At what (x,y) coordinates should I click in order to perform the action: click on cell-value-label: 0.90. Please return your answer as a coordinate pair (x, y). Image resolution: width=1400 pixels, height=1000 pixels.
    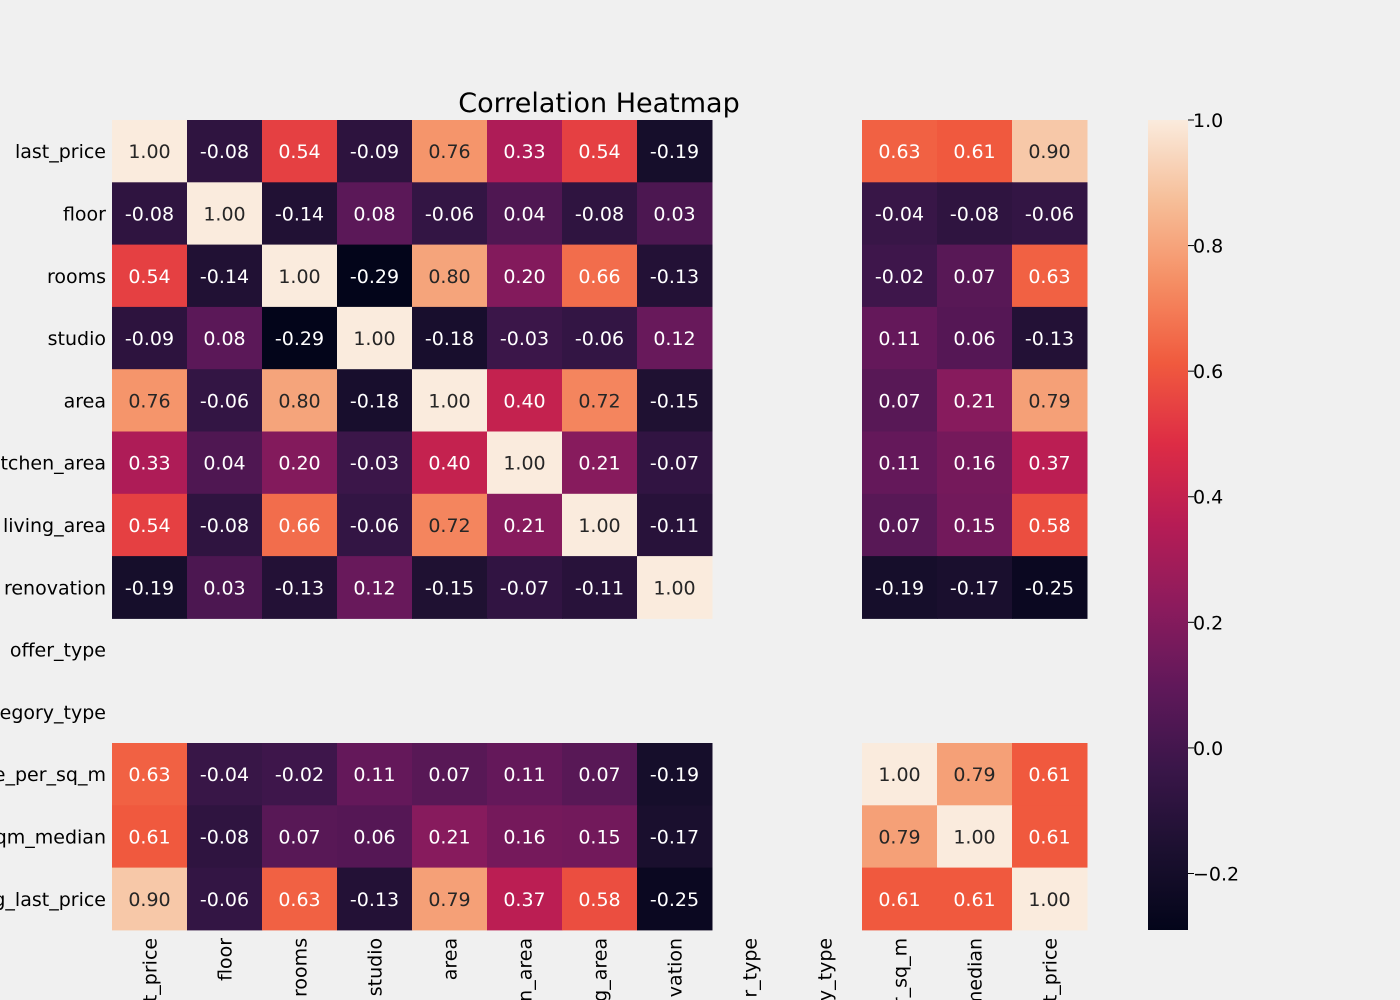
    Looking at the image, I should click on (1049, 152).